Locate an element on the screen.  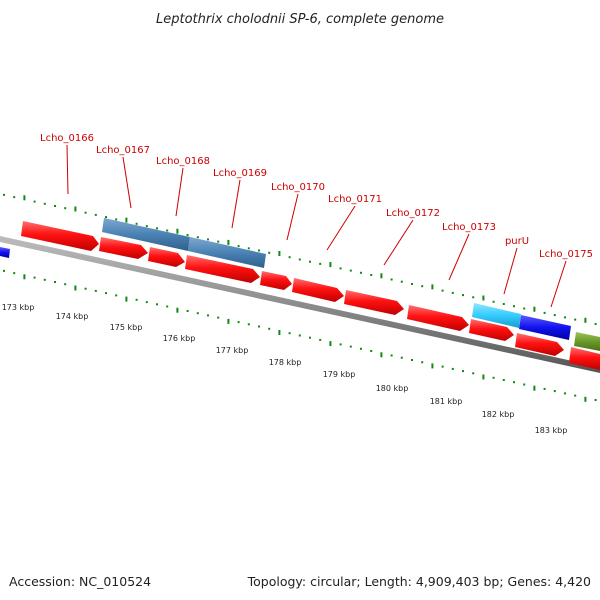
gene-label: Lcho_0171 is located at coordinates (355, 199).